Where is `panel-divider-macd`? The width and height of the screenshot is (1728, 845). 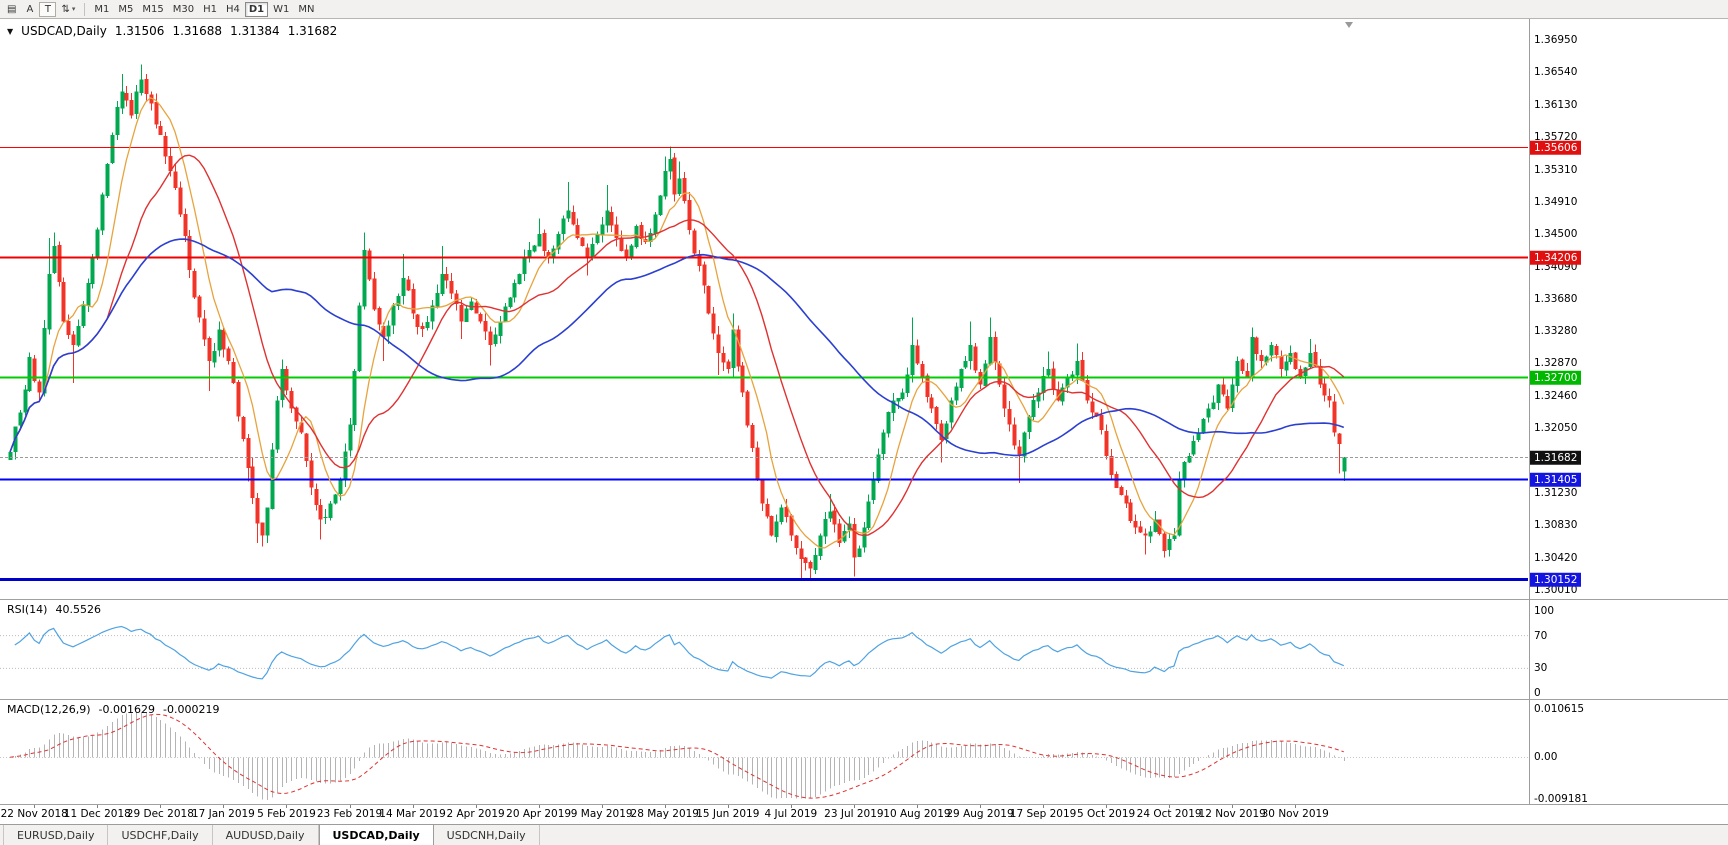 panel-divider-macd is located at coordinates (864, 699).